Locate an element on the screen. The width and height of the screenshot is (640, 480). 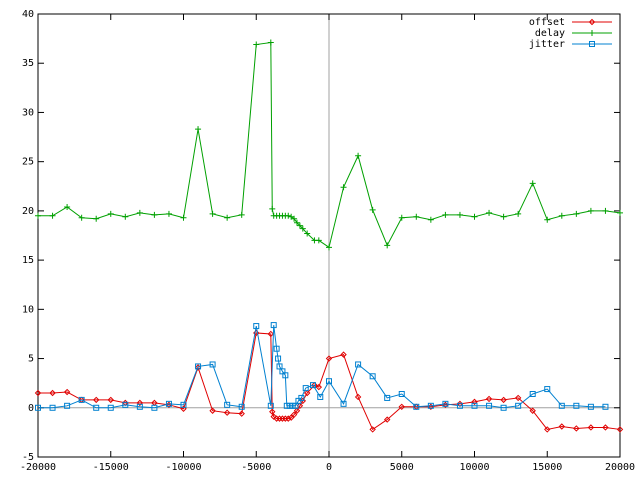
x-tick-label: 0 is located at coordinates (329, 467).